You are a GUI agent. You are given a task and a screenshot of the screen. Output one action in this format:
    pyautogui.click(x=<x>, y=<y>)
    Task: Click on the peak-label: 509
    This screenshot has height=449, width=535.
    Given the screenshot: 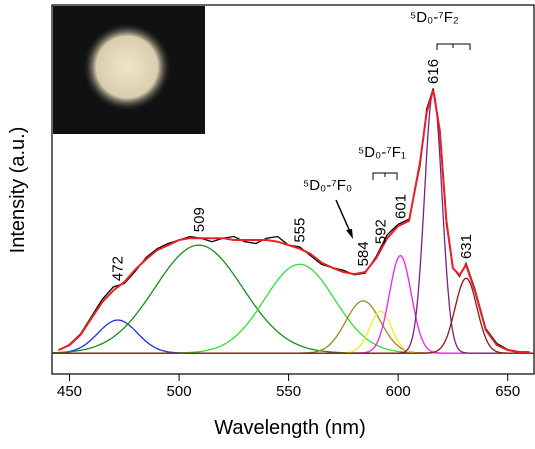 What is the action you would take?
    pyautogui.click(x=199, y=219)
    